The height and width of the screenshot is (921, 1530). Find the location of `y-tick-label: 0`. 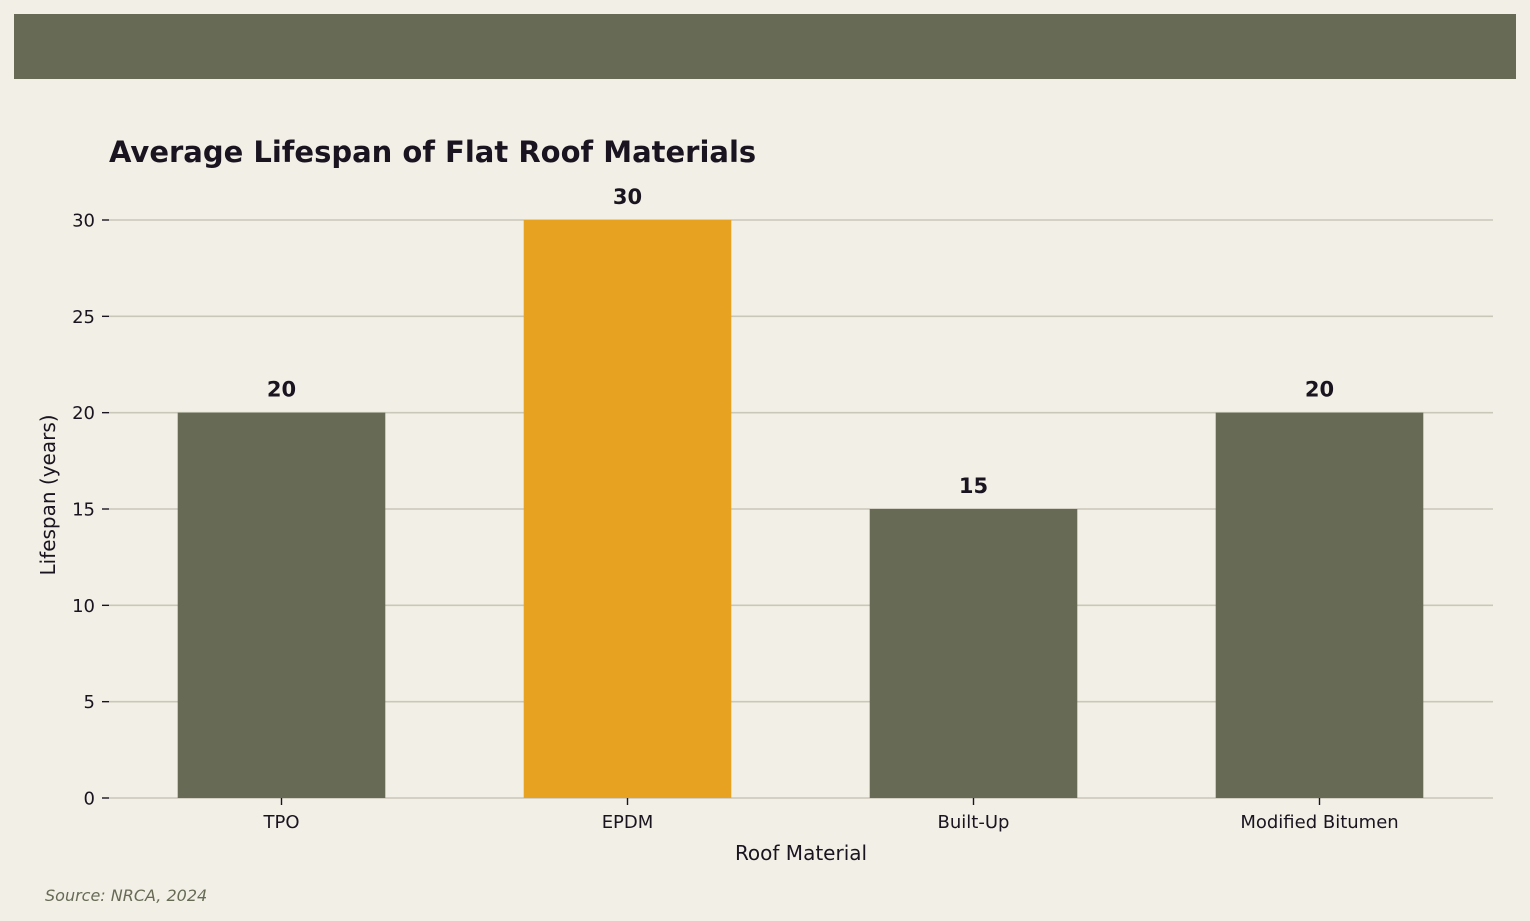

y-tick-label: 0 is located at coordinates (89, 799).